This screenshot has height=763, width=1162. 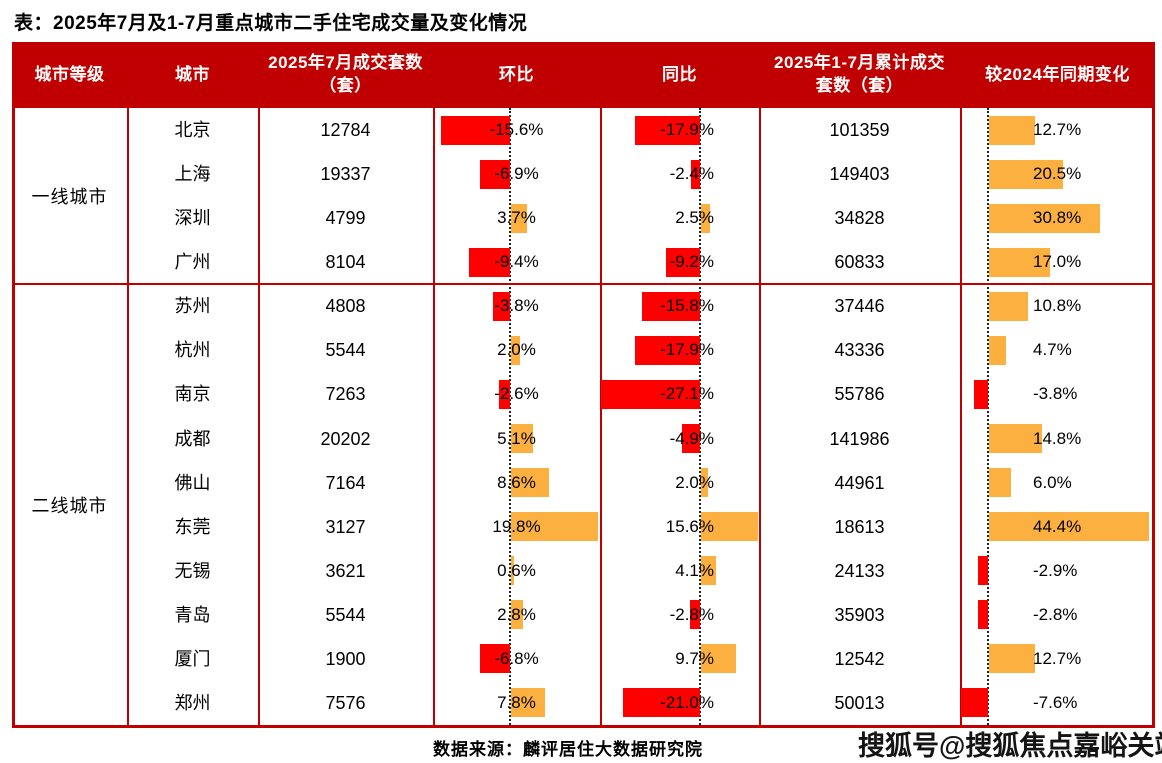 I want to click on city-name: 郑州, so click(x=192, y=702).